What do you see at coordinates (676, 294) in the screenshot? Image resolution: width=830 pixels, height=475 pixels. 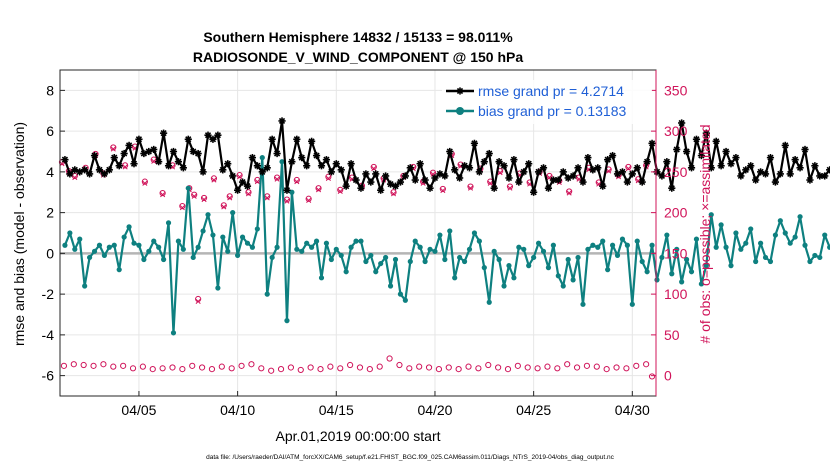 I see `y-right-tick-label: 100` at bounding box center [676, 294].